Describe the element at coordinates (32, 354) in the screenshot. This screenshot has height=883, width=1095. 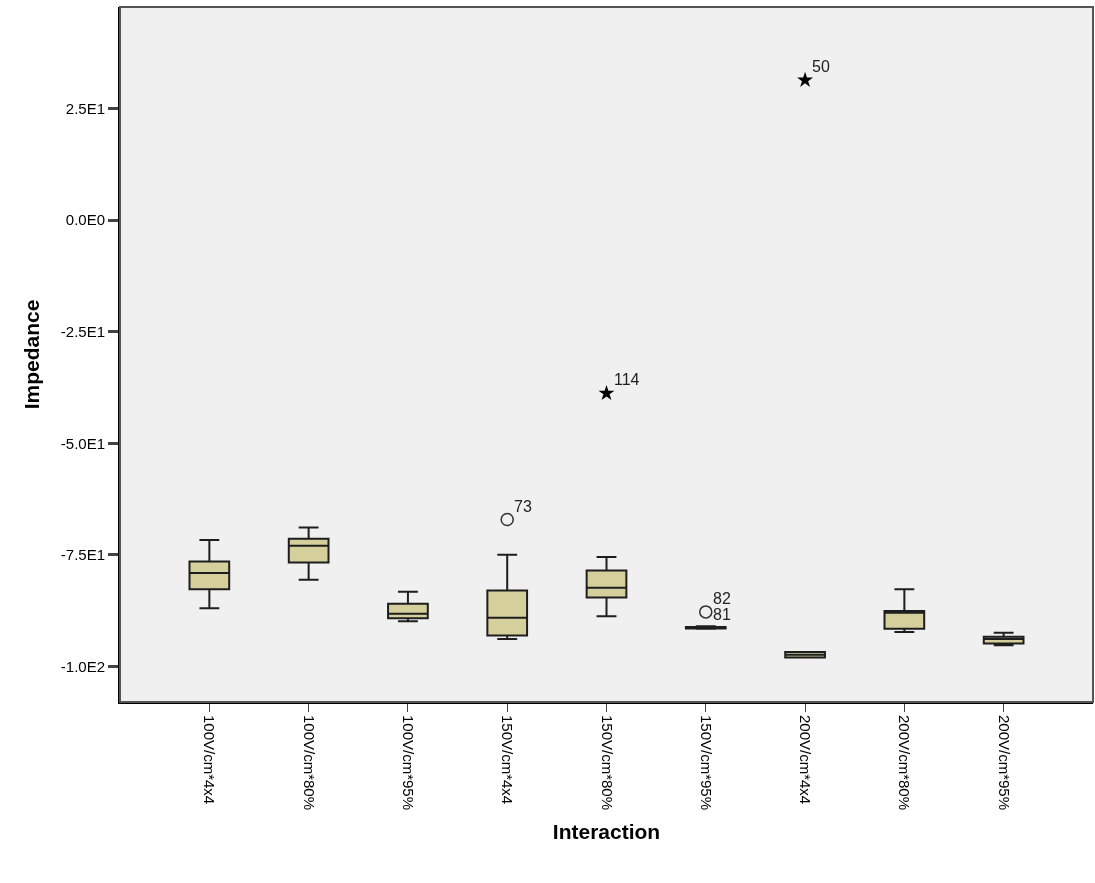
I see `y-axis-title: Impedance` at that location.